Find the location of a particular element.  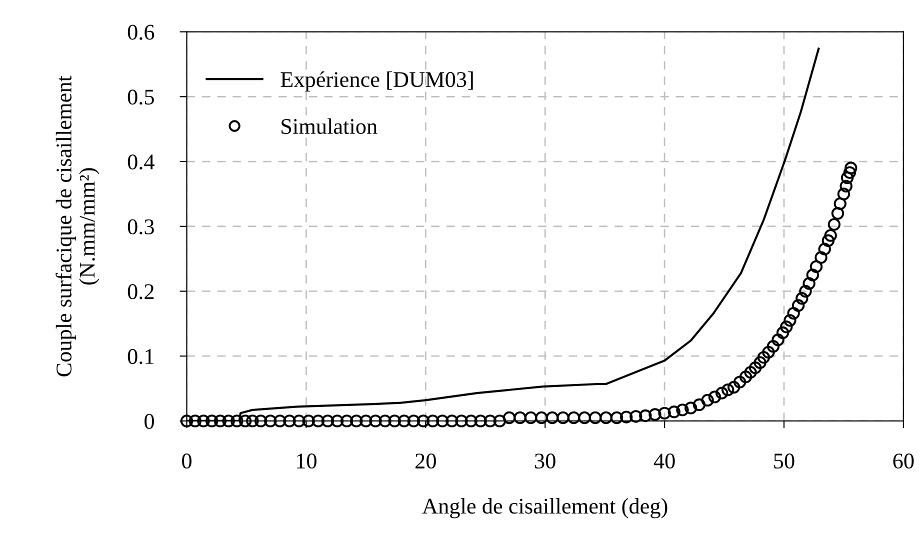

x-axis-title: Angle de cisaillement (deg) is located at coordinates (545, 508).